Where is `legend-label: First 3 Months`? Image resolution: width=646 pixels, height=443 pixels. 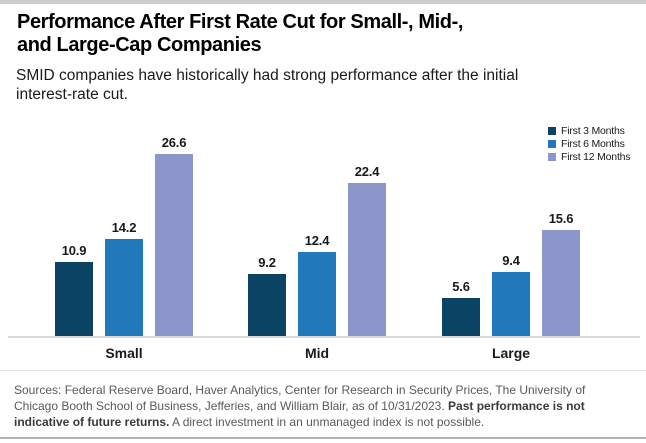 legend-label: First 3 Months is located at coordinates (593, 130).